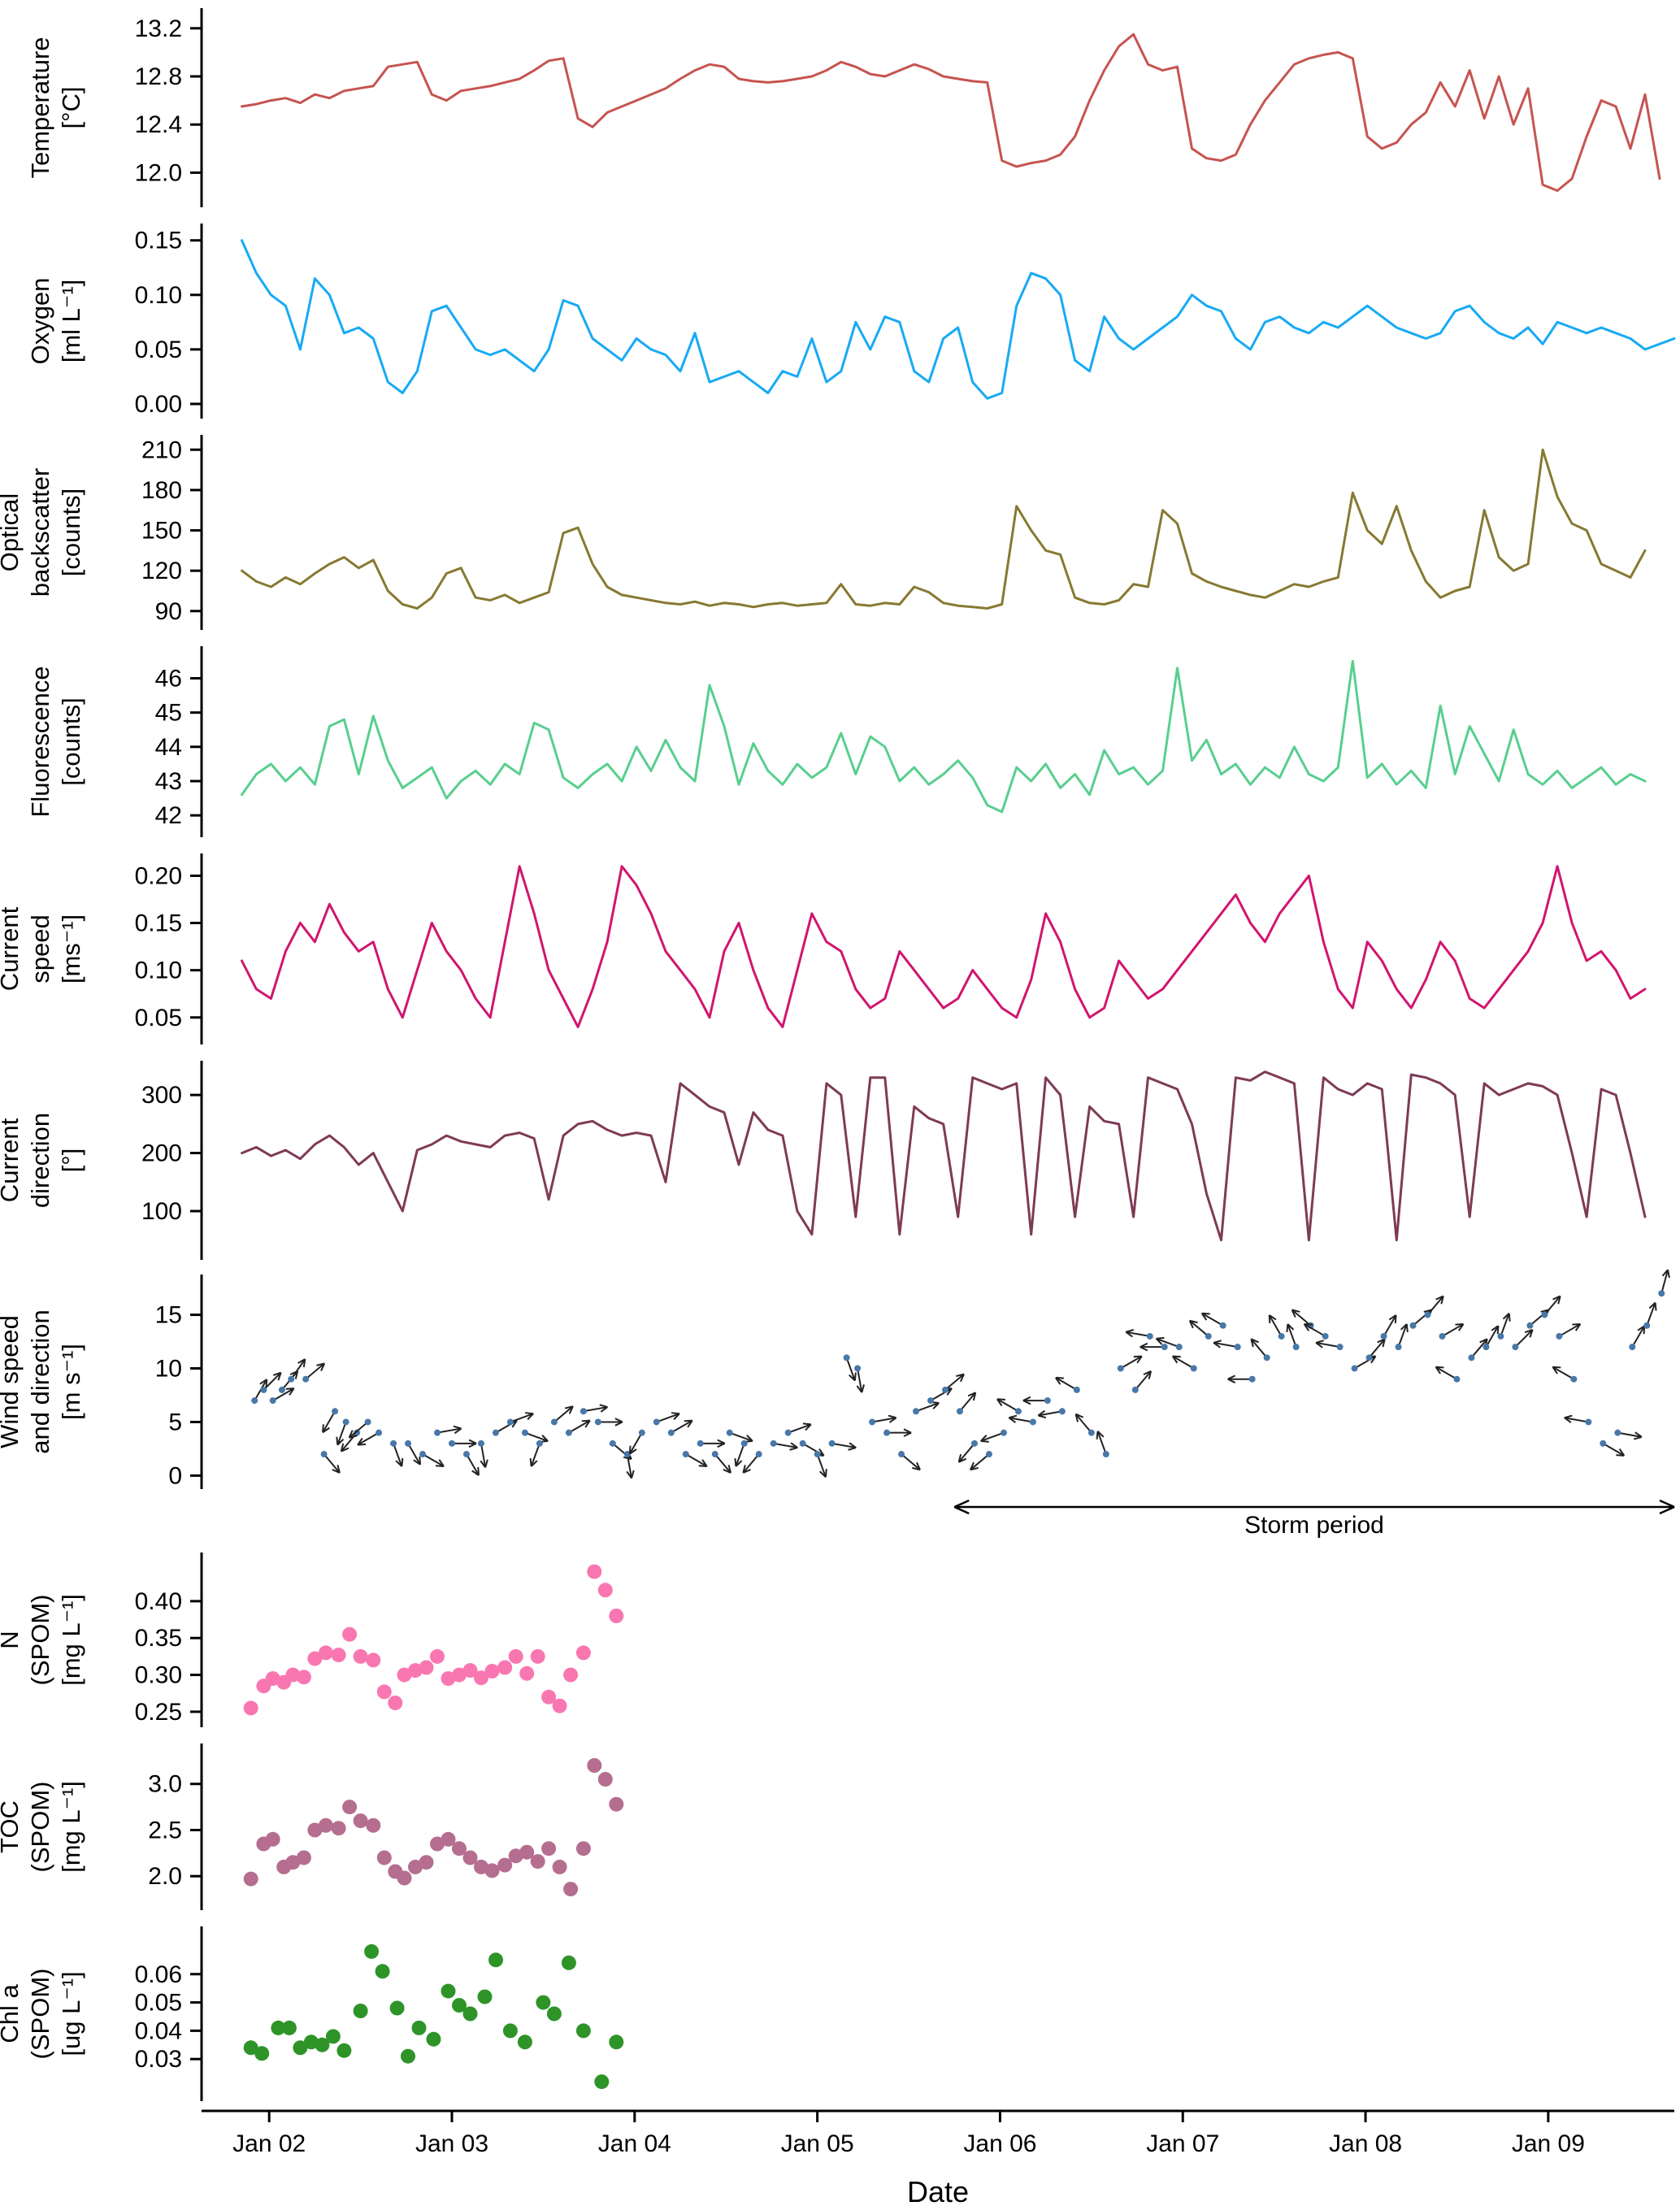  Describe the element at coordinates (169, 713) in the screenshot. I see `y-tick-label: 45` at that location.